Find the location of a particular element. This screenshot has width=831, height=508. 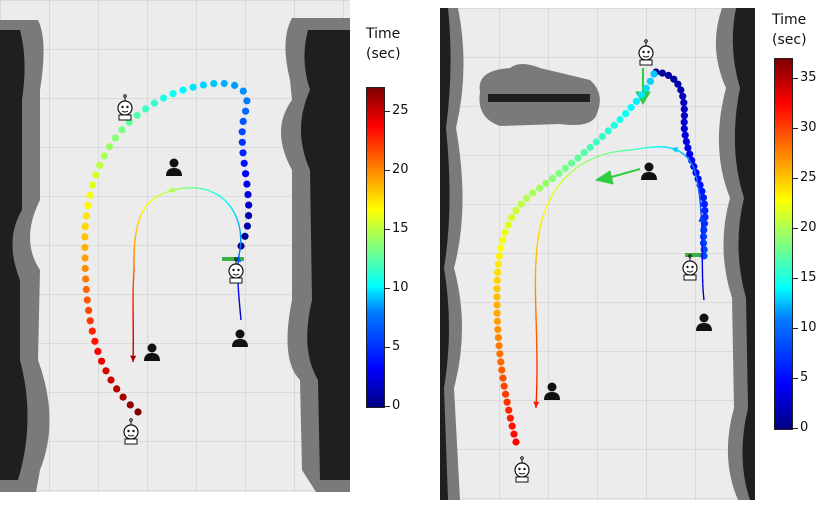

robot-trajectory-a is located at coordinates (167, 247).